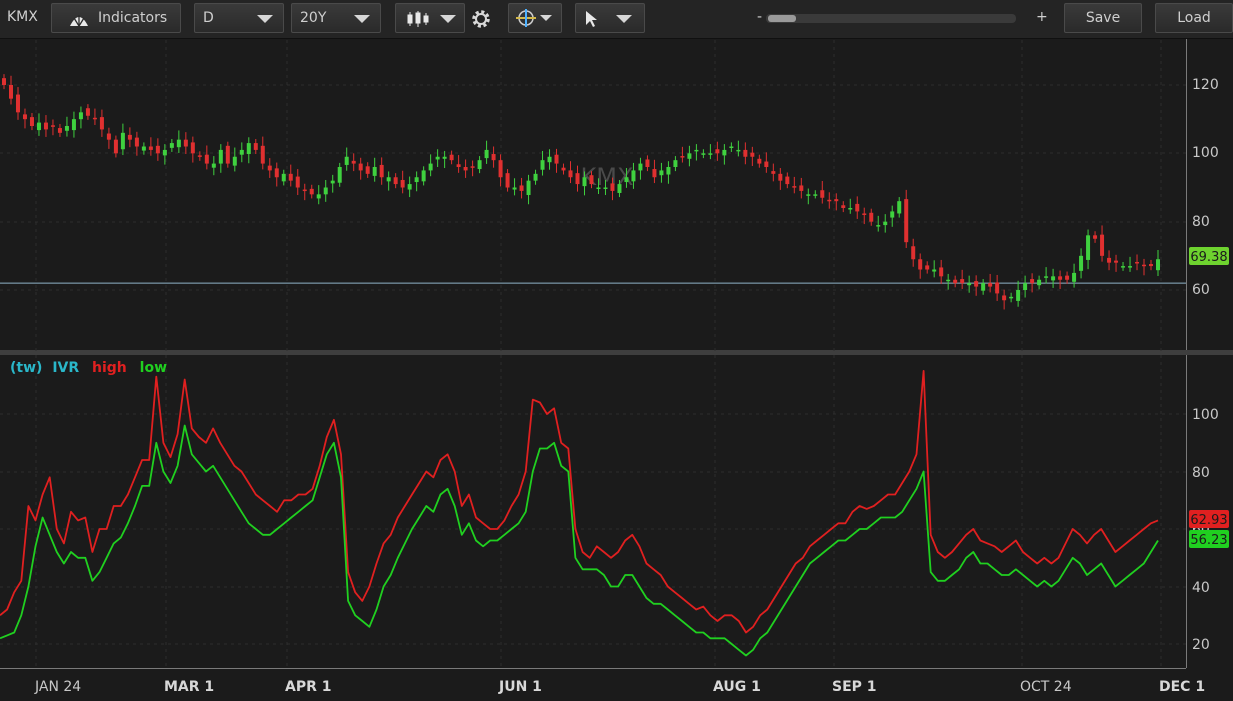 This screenshot has height=701, width=1233. I want to click on save-button: Save, so click(1103, 18).